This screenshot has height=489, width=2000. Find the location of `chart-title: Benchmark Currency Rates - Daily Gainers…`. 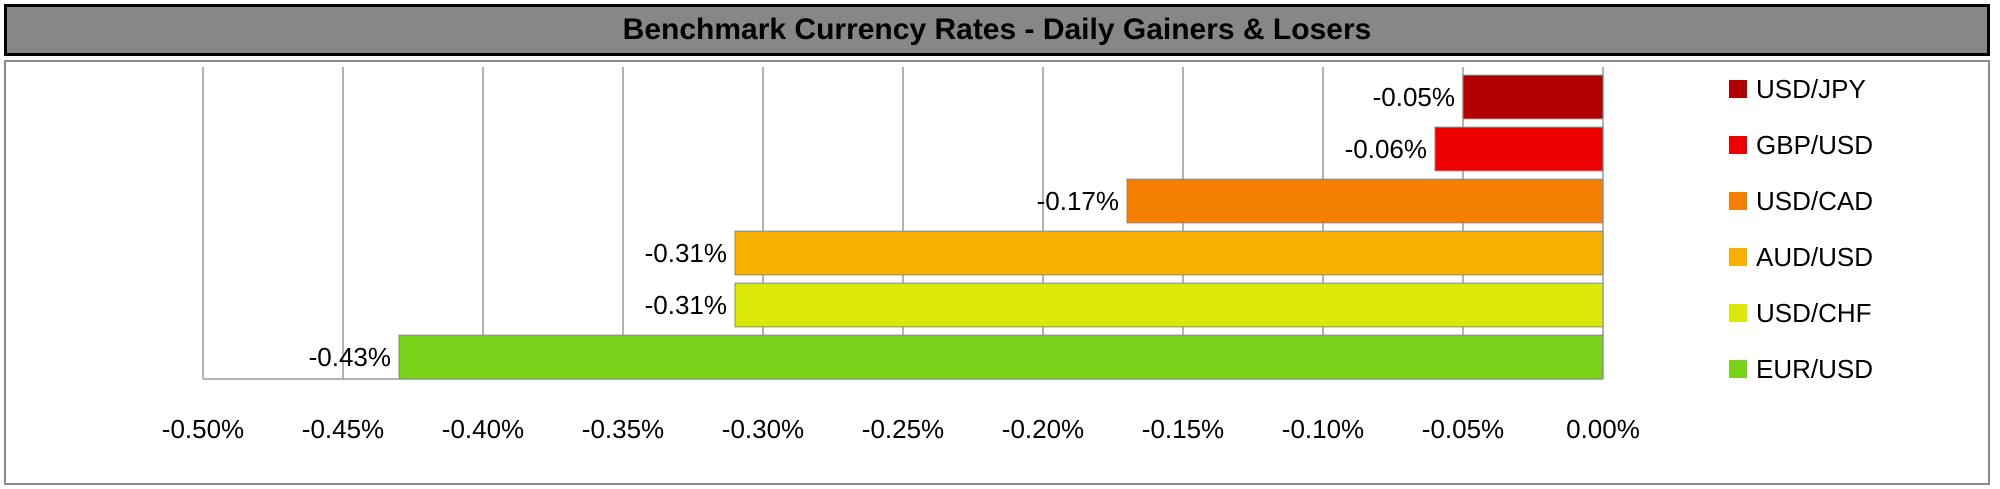

chart-title: Benchmark Currency Rates - Daily Gainers… is located at coordinates (997, 30).